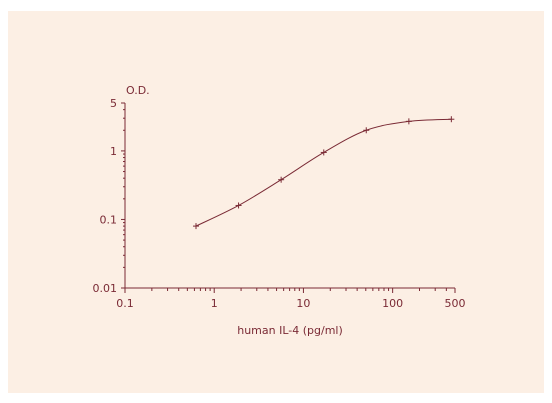 The height and width of the screenshot is (403, 552). Describe the element at coordinates (113, 103) in the screenshot. I see `y-tick-label: 5` at that location.